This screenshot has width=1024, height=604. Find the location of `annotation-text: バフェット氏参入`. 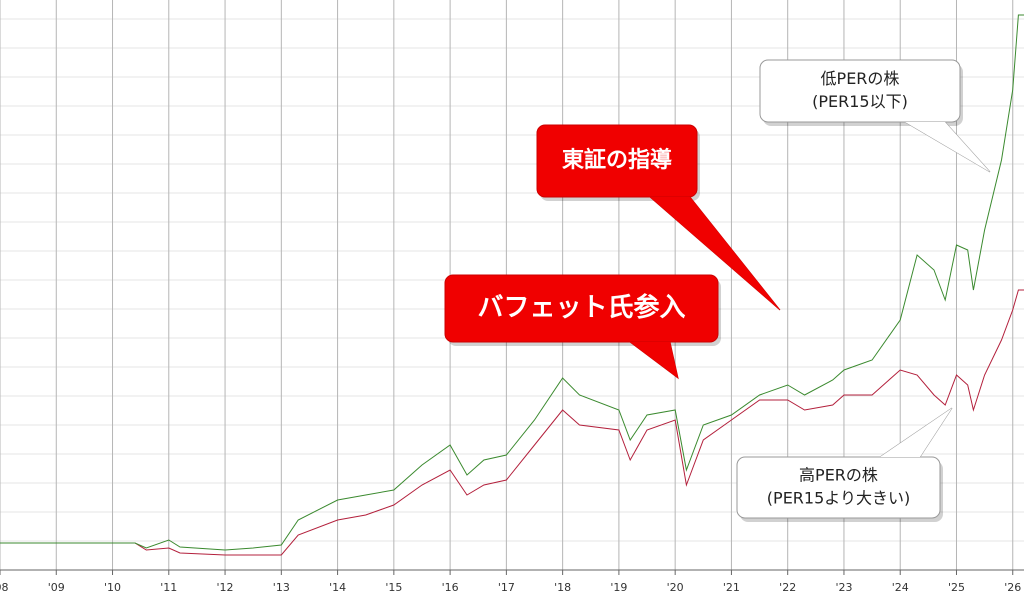

annotation-text: バフェット氏参入 is located at coordinates (581, 307).